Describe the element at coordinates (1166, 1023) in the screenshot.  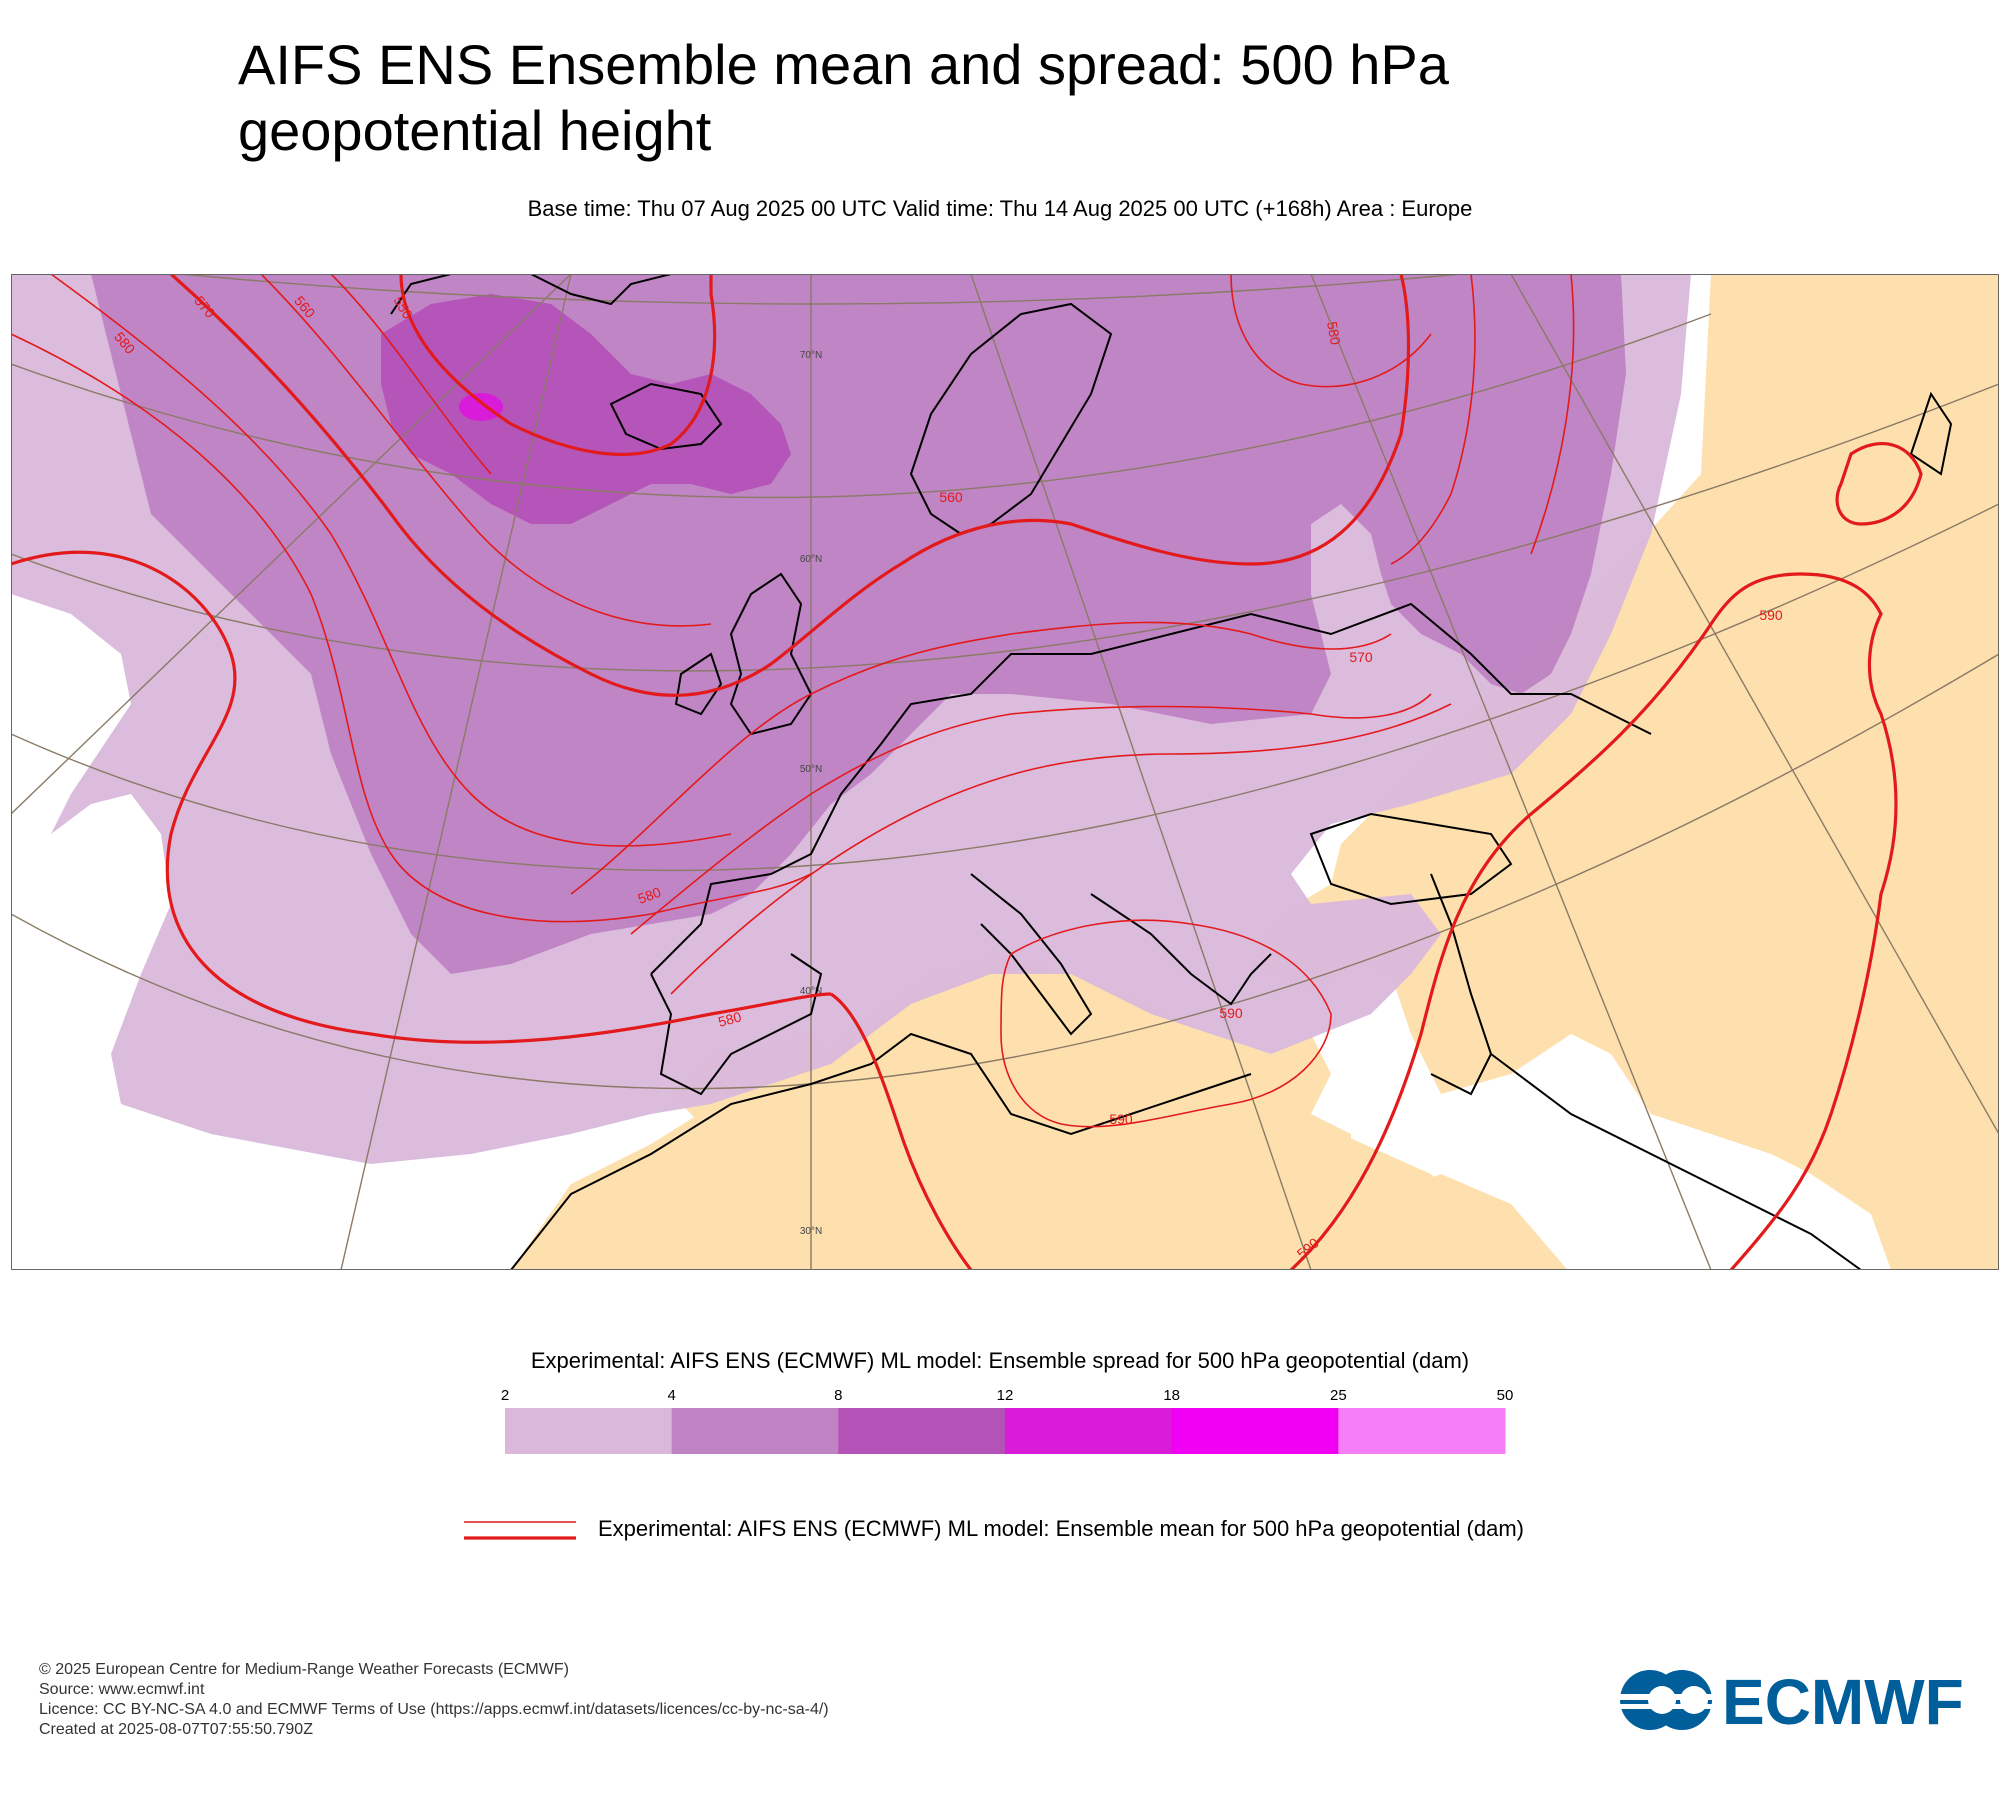
I see `contour-mediterranean-high` at that location.